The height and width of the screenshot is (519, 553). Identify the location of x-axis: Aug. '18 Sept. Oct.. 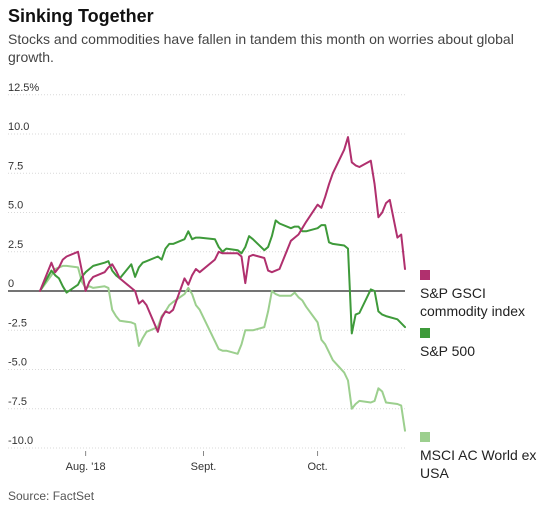
(197, 462).